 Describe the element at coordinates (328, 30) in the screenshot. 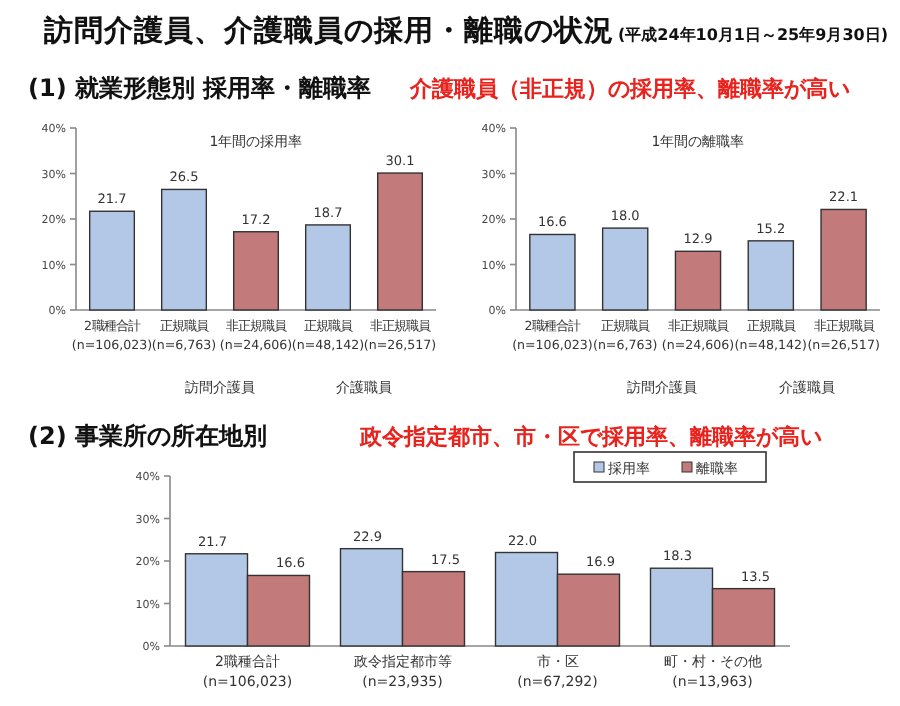

I see `text: 訪問介護員、介護職員の採用・離職の状況` at that location.